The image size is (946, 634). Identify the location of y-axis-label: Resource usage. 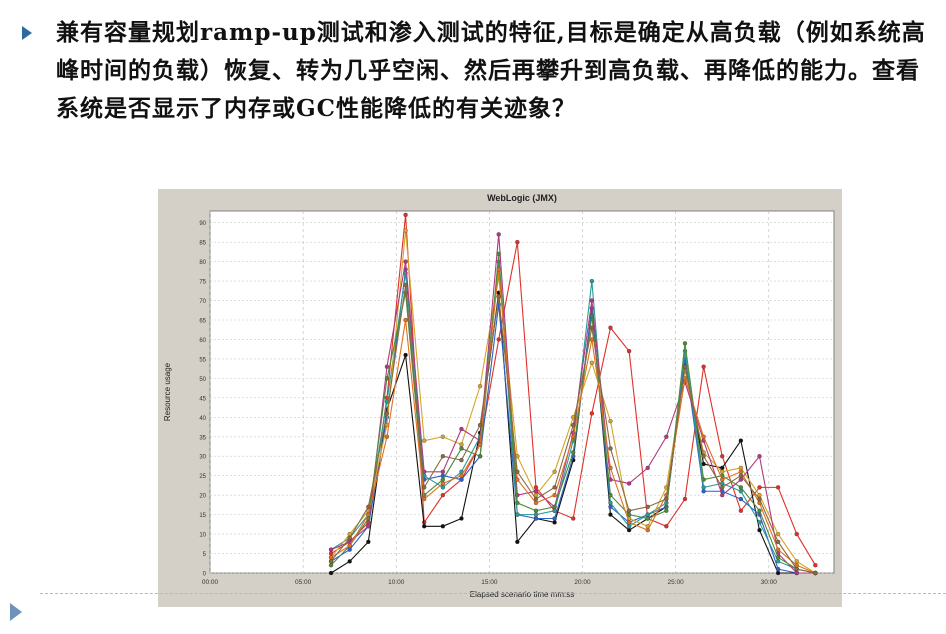
(167, 391).